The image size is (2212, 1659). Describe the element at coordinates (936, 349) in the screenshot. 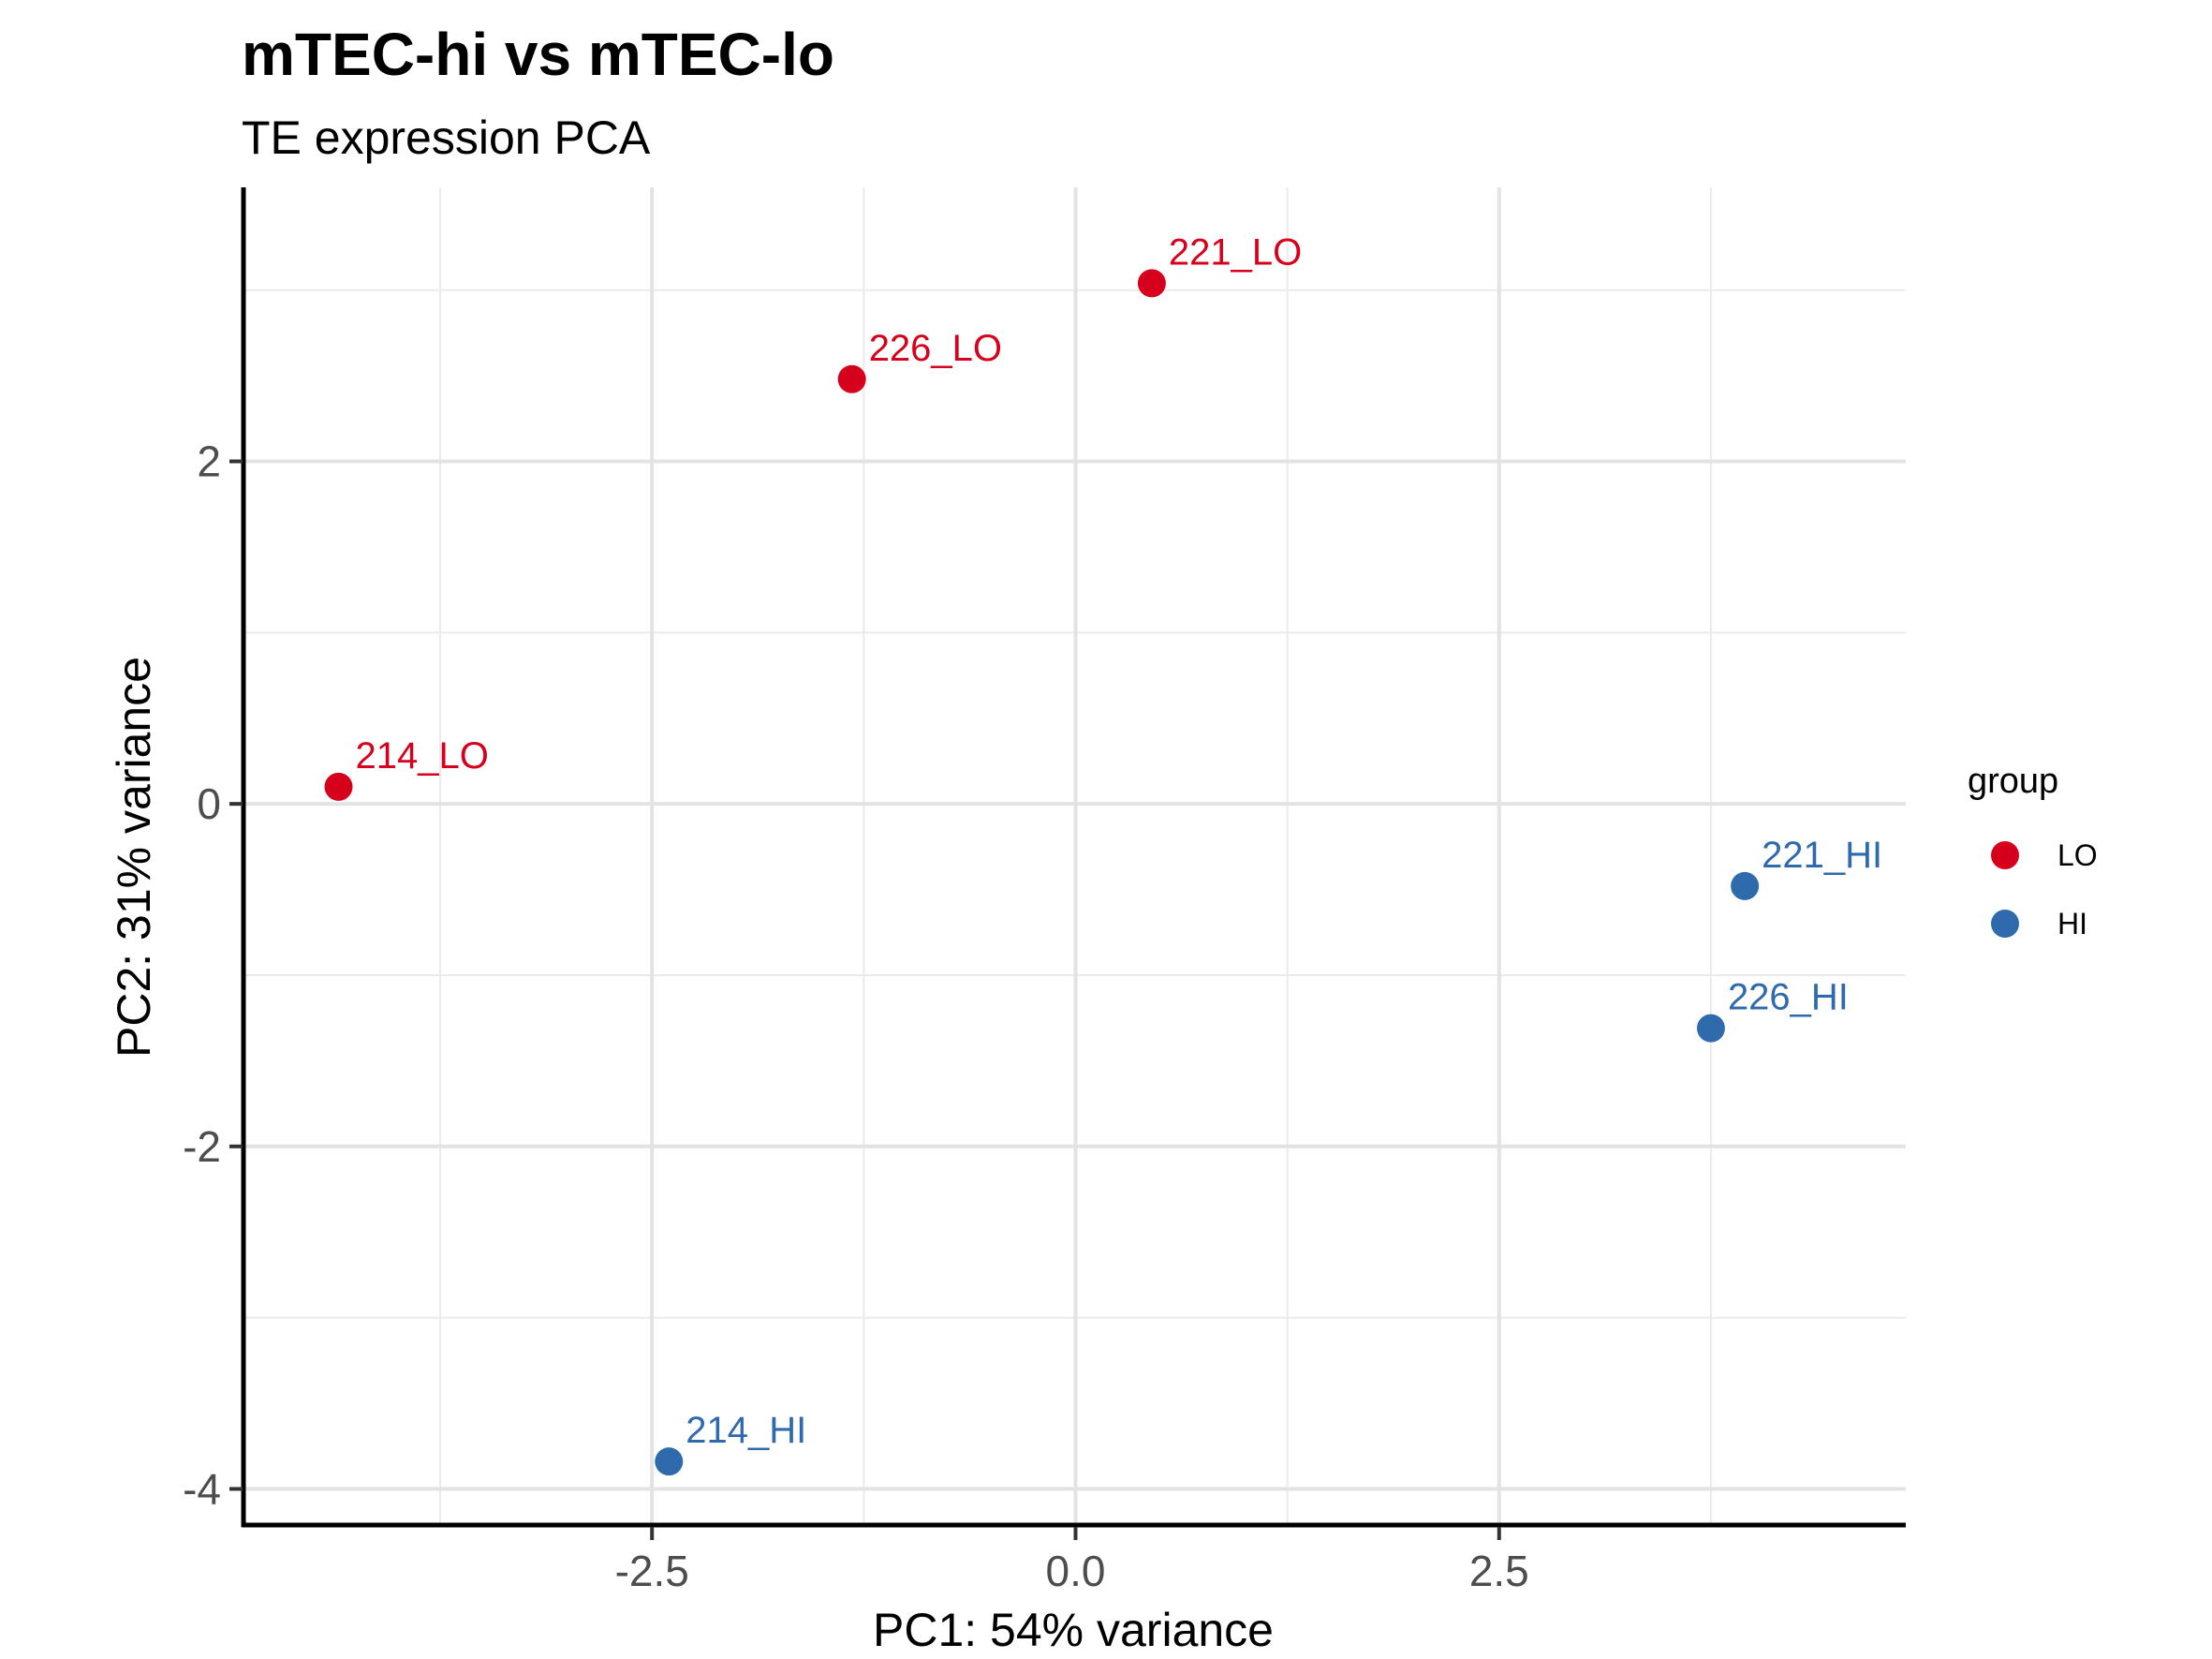

I see `point-label: 226_LO` at that location.